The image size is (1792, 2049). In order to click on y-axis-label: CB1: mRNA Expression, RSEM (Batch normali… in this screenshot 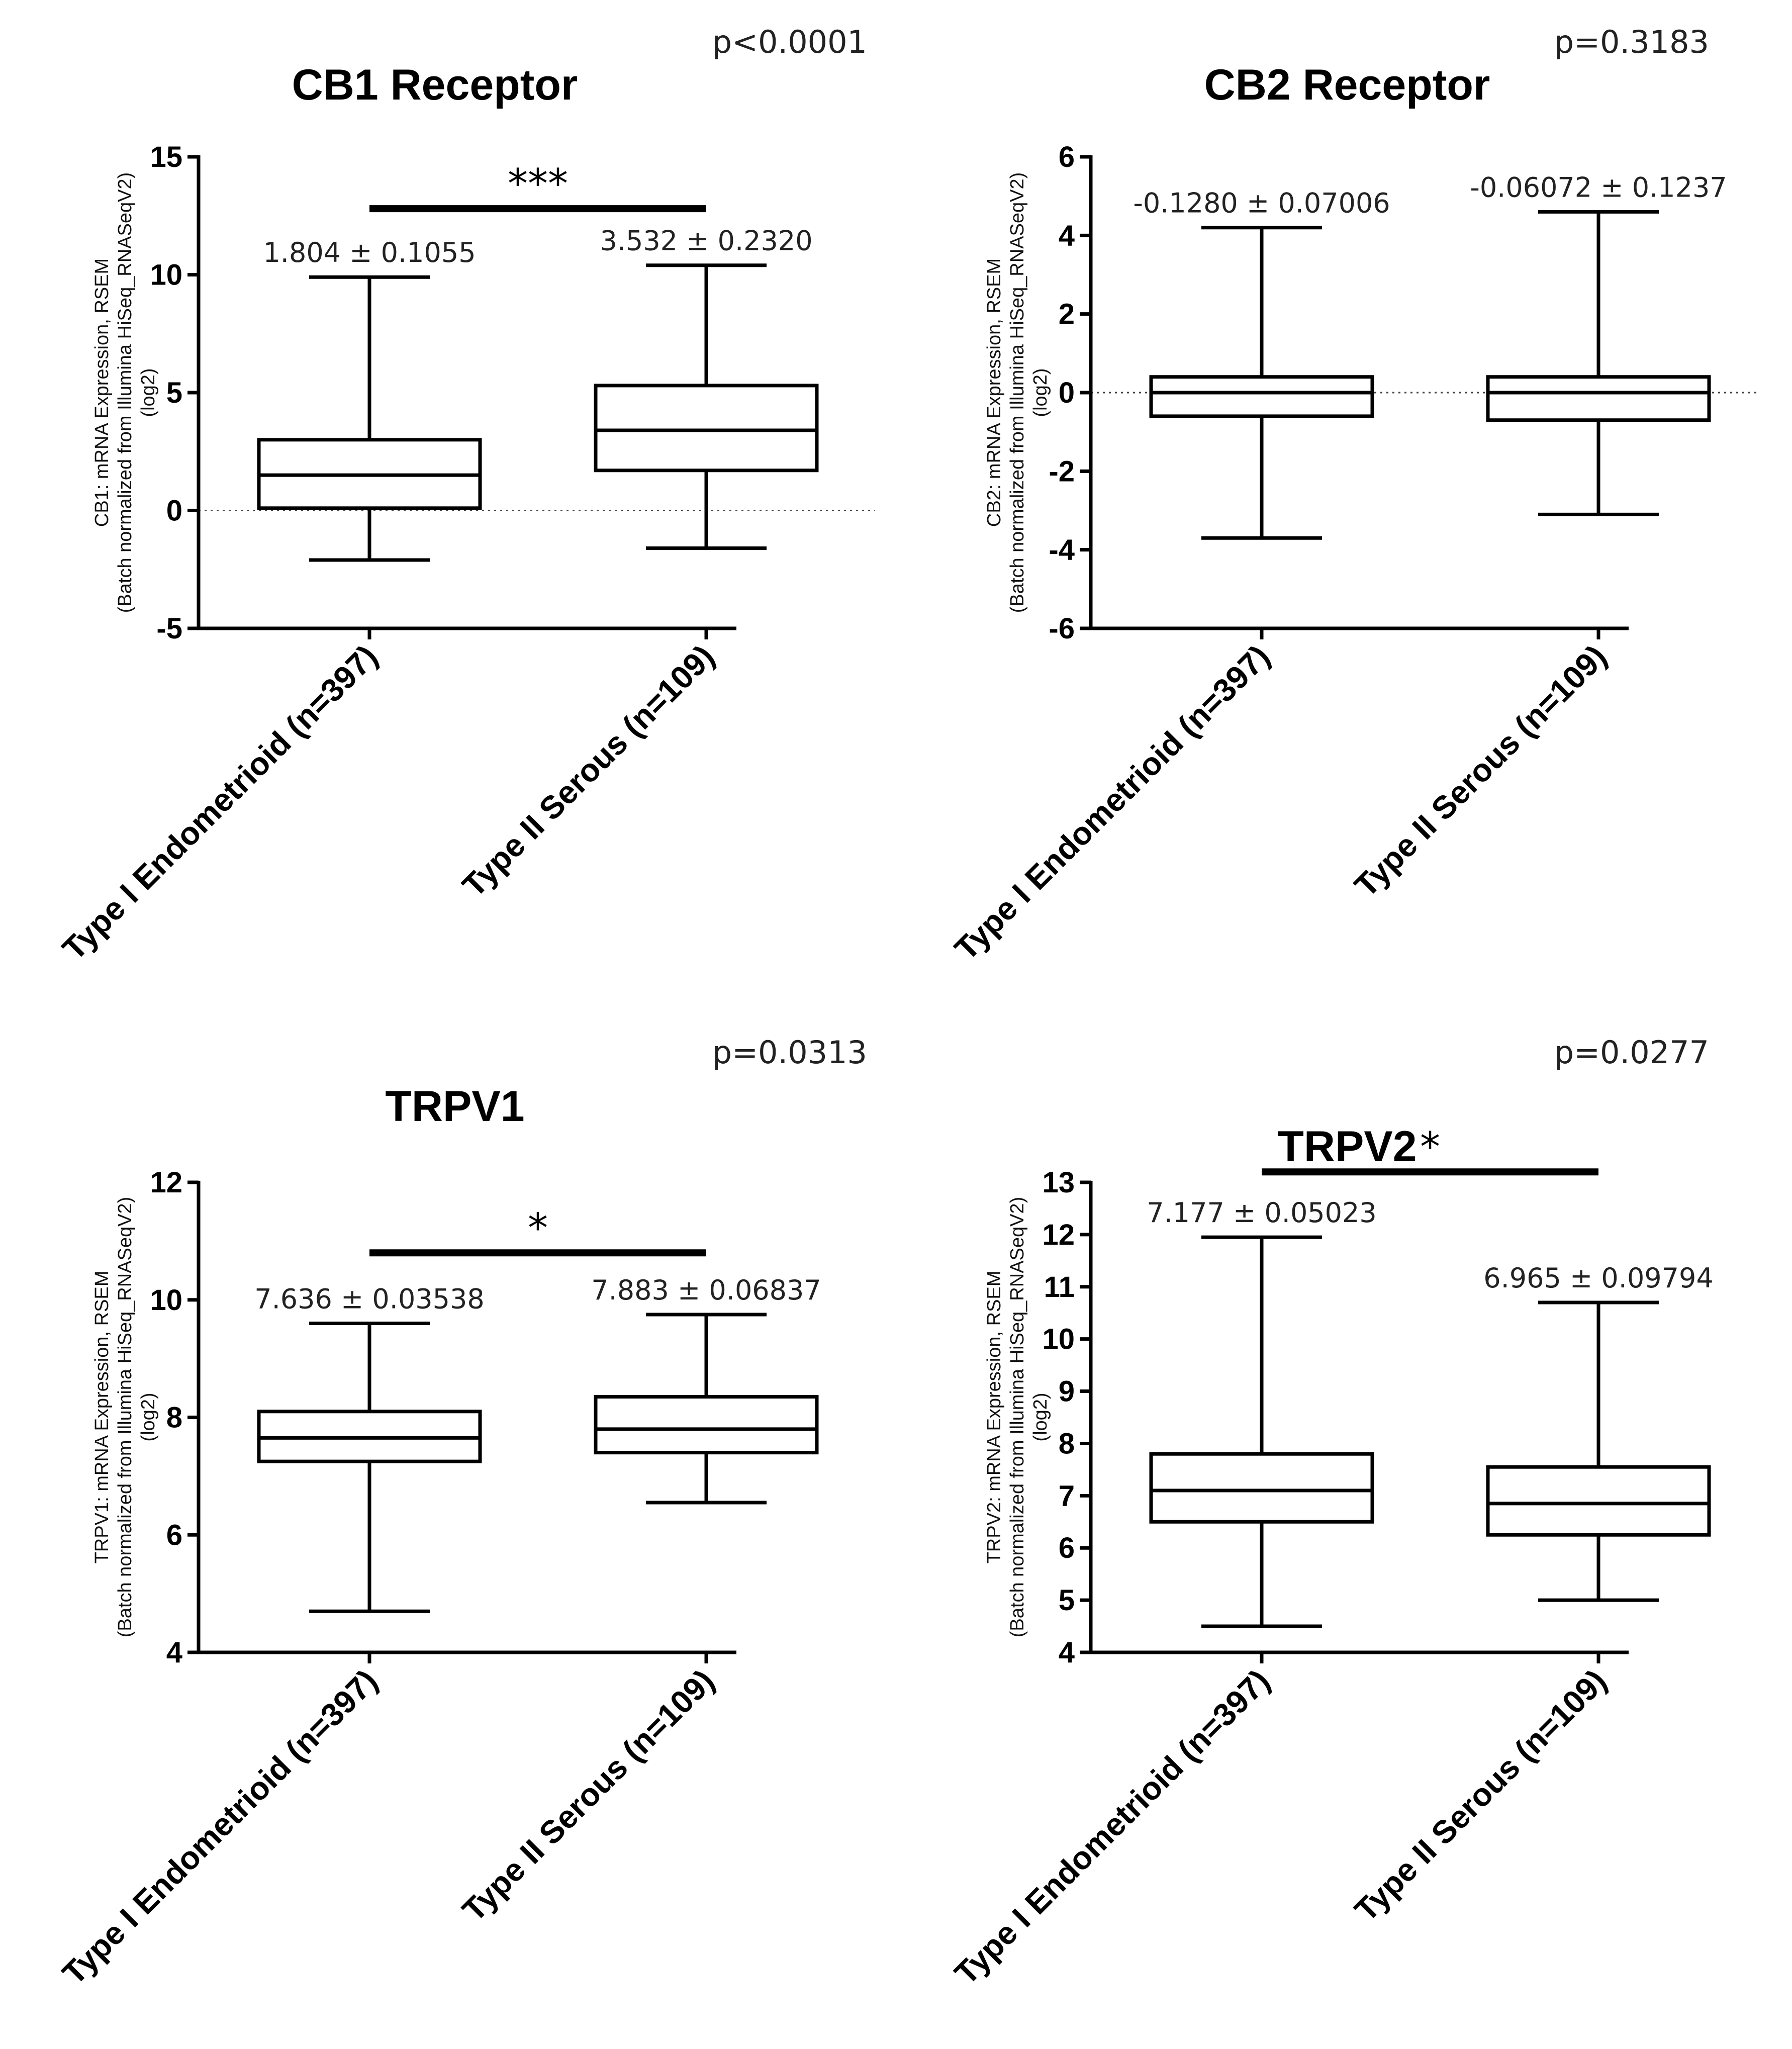, I will do `click(125, 392)`.